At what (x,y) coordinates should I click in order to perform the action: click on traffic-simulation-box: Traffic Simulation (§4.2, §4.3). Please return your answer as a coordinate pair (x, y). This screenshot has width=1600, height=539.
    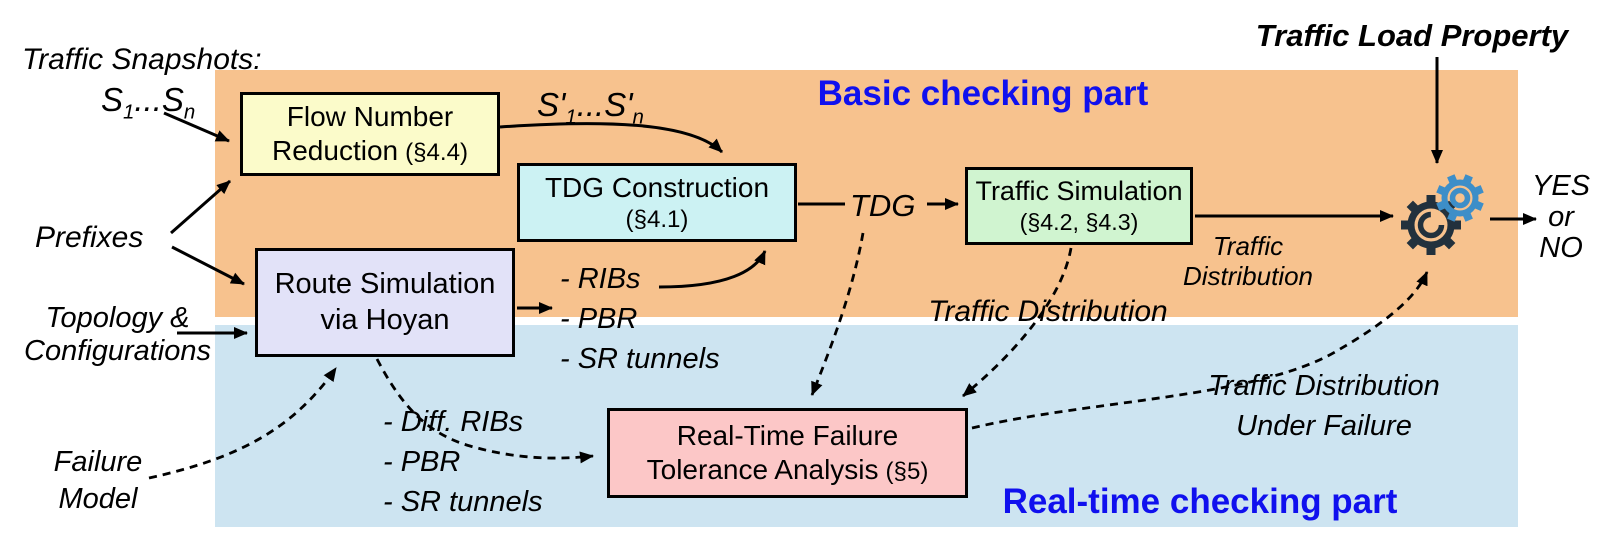
    Looking at the image, I should click on (1079, 206).